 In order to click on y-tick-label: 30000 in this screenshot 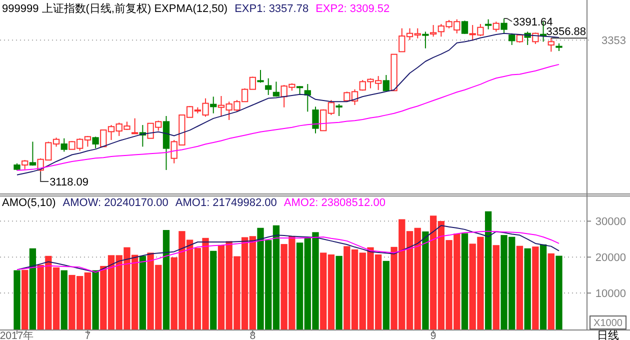, I will do `click(610, 222)`.